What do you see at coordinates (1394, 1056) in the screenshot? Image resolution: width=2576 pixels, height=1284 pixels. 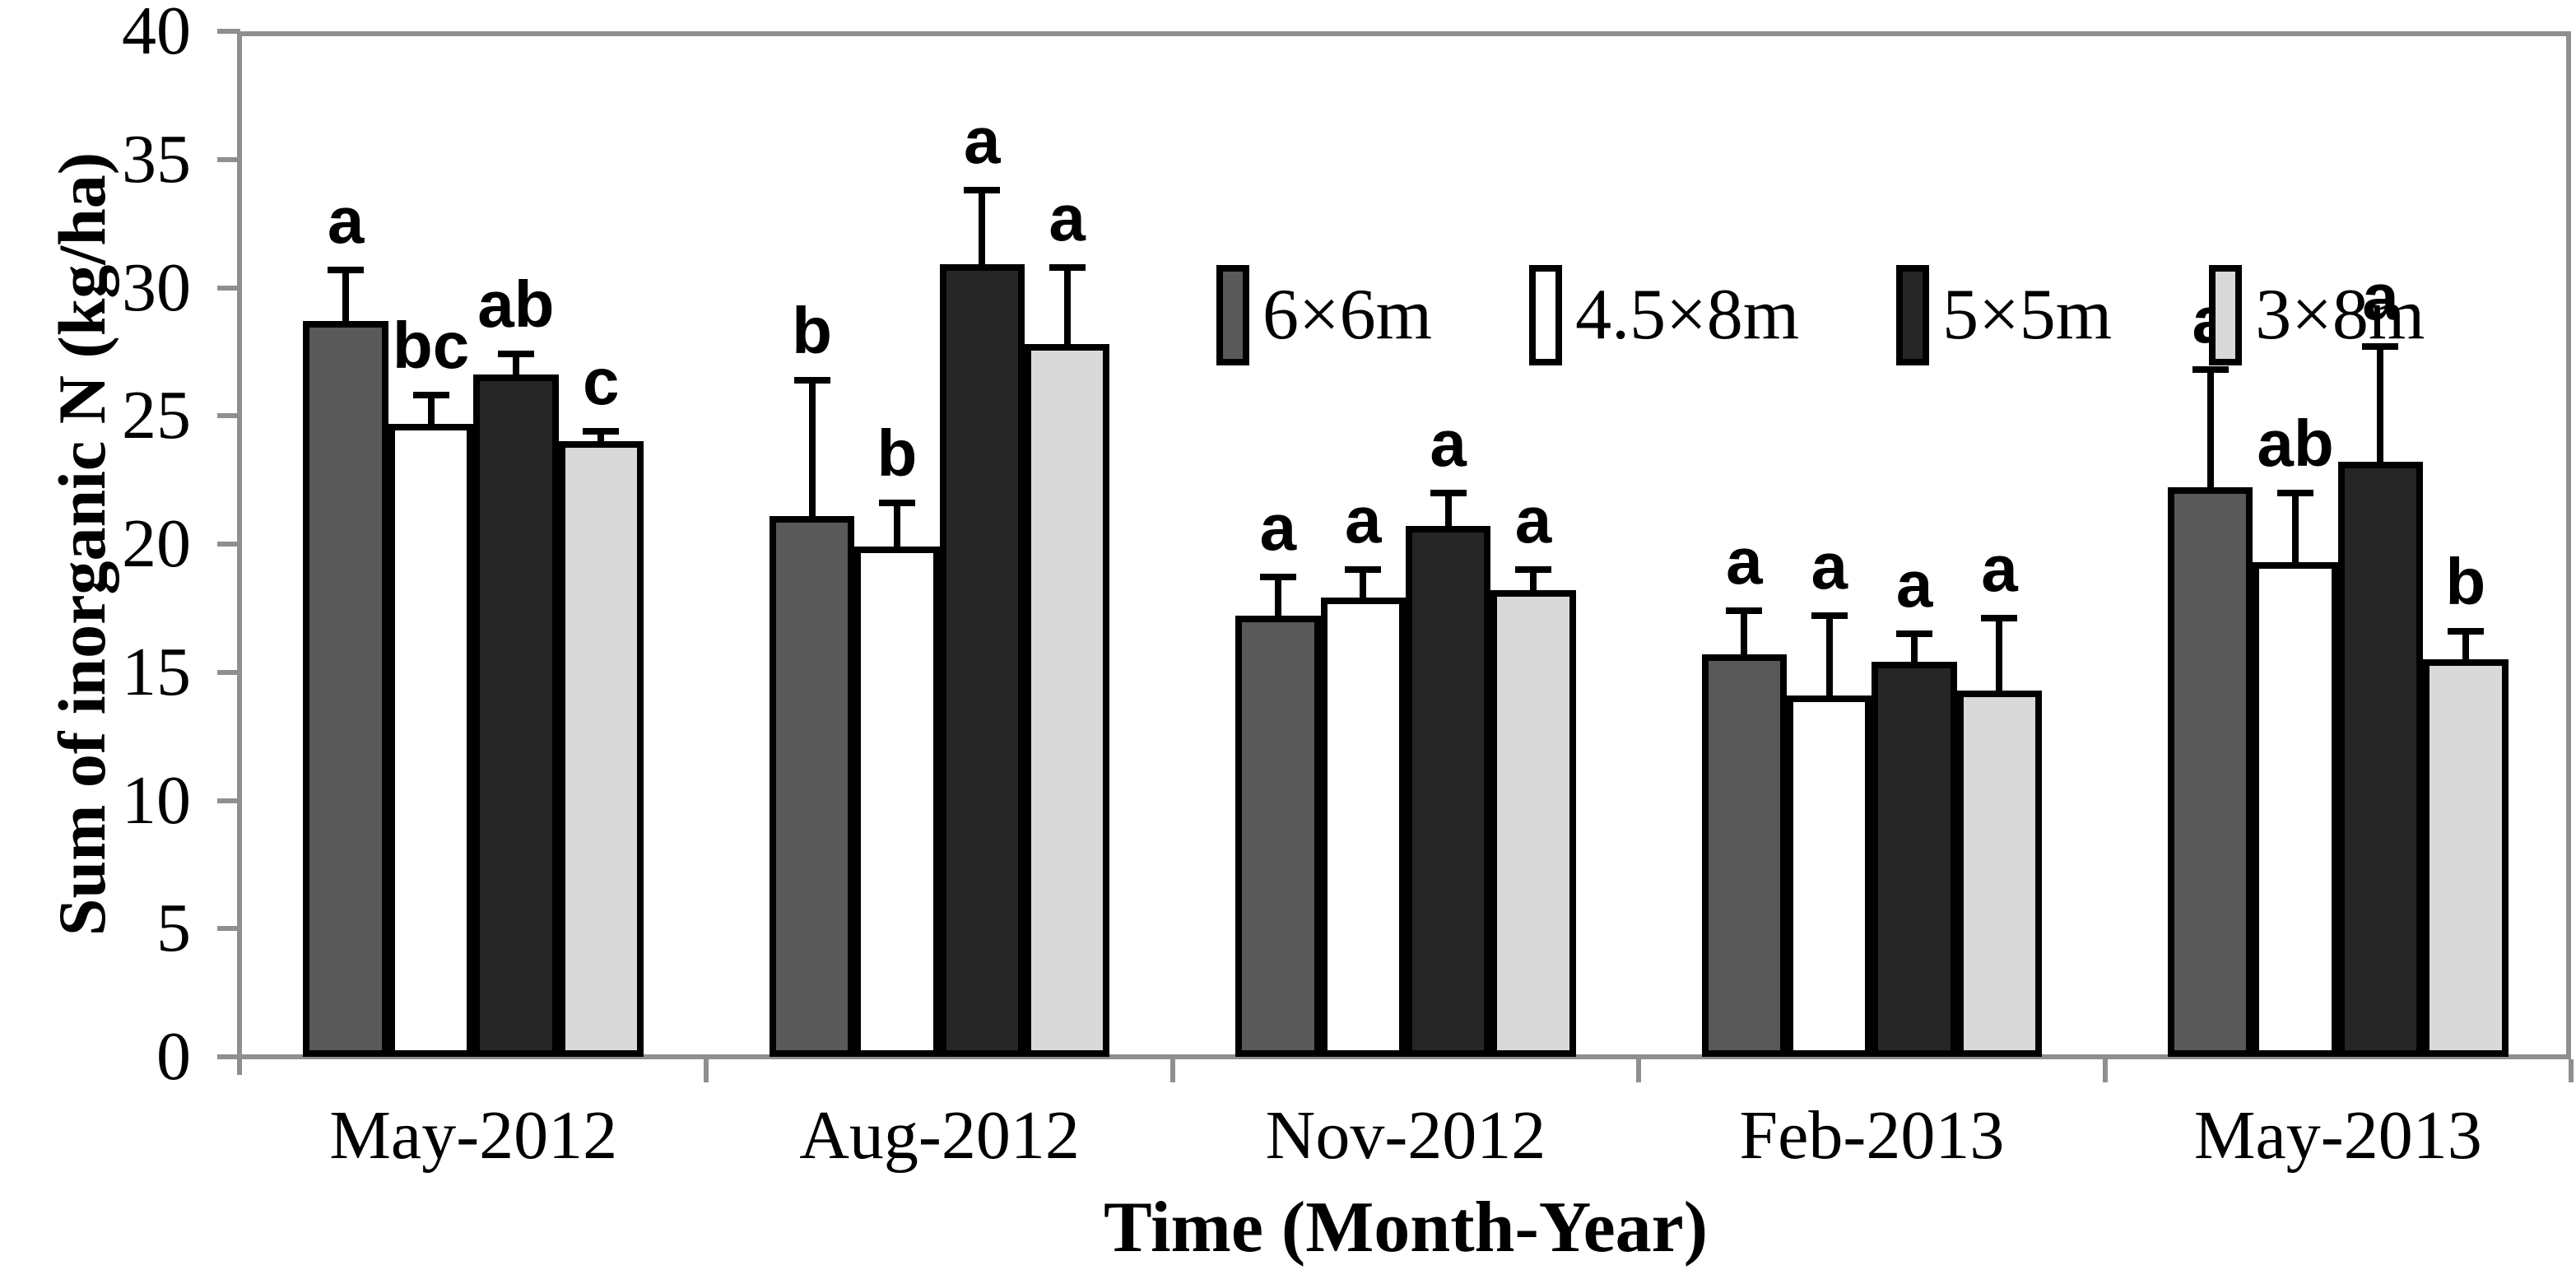 I see `x-axis-line` at bounding box center [1394, 1056].